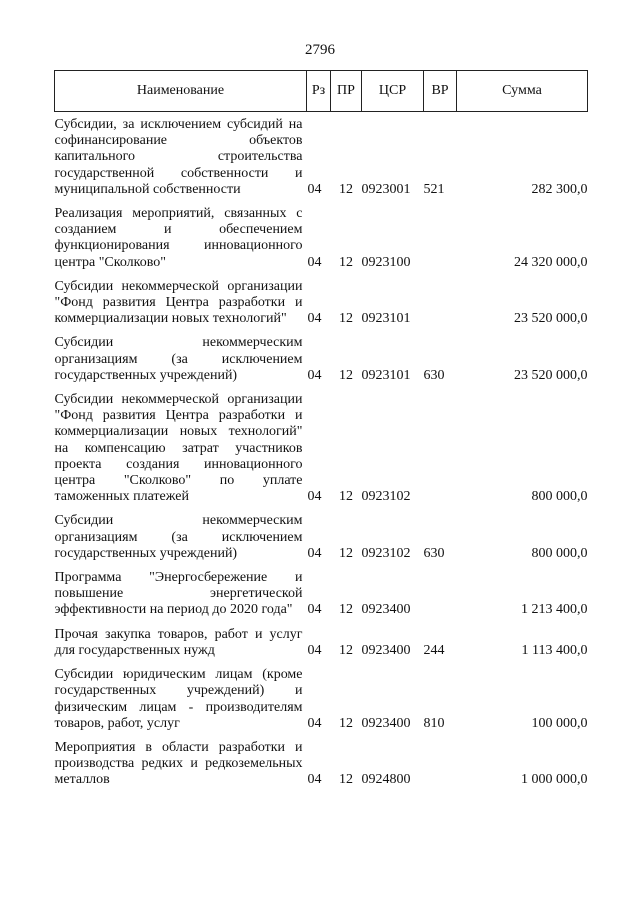 The width and height of the screenshot is (640, 905). Describe the element at coordinates (386, 262) in the screenshot. I see `cell-csr: 0923100` at that location.